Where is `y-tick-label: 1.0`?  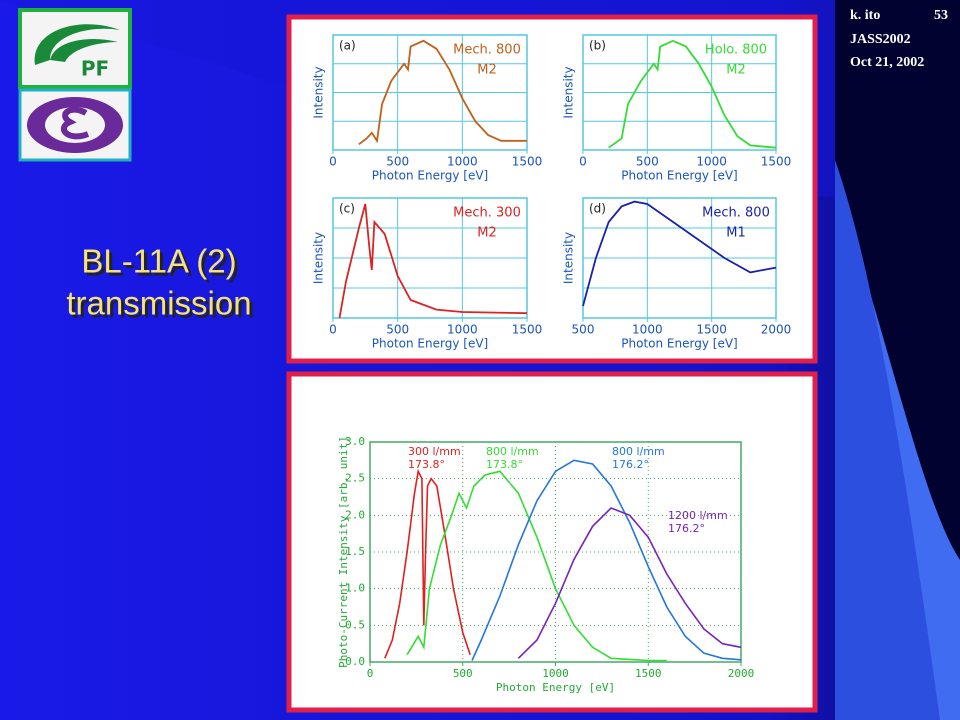
y-tick-label: 1.0 is located at coordinates (355, 588).